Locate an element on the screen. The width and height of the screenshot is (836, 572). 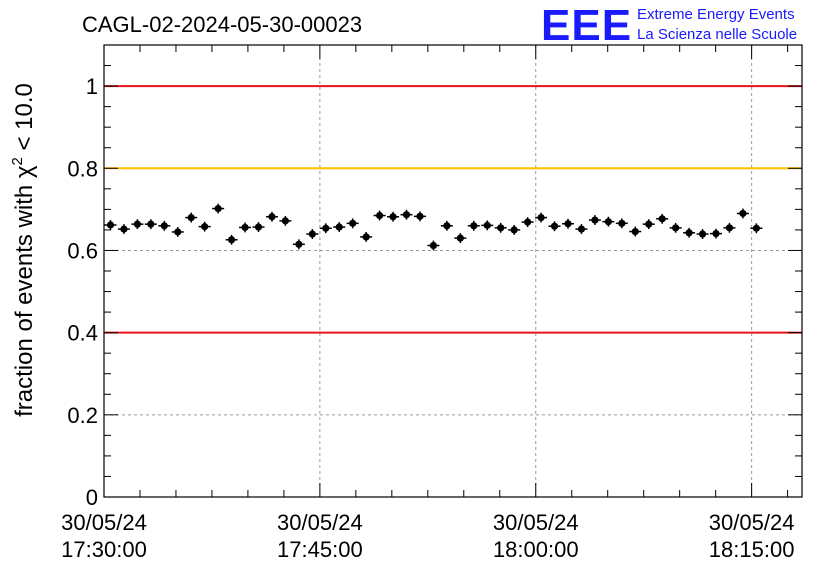
y-tick-label: 0.8 is located at coordinates (82, 168).